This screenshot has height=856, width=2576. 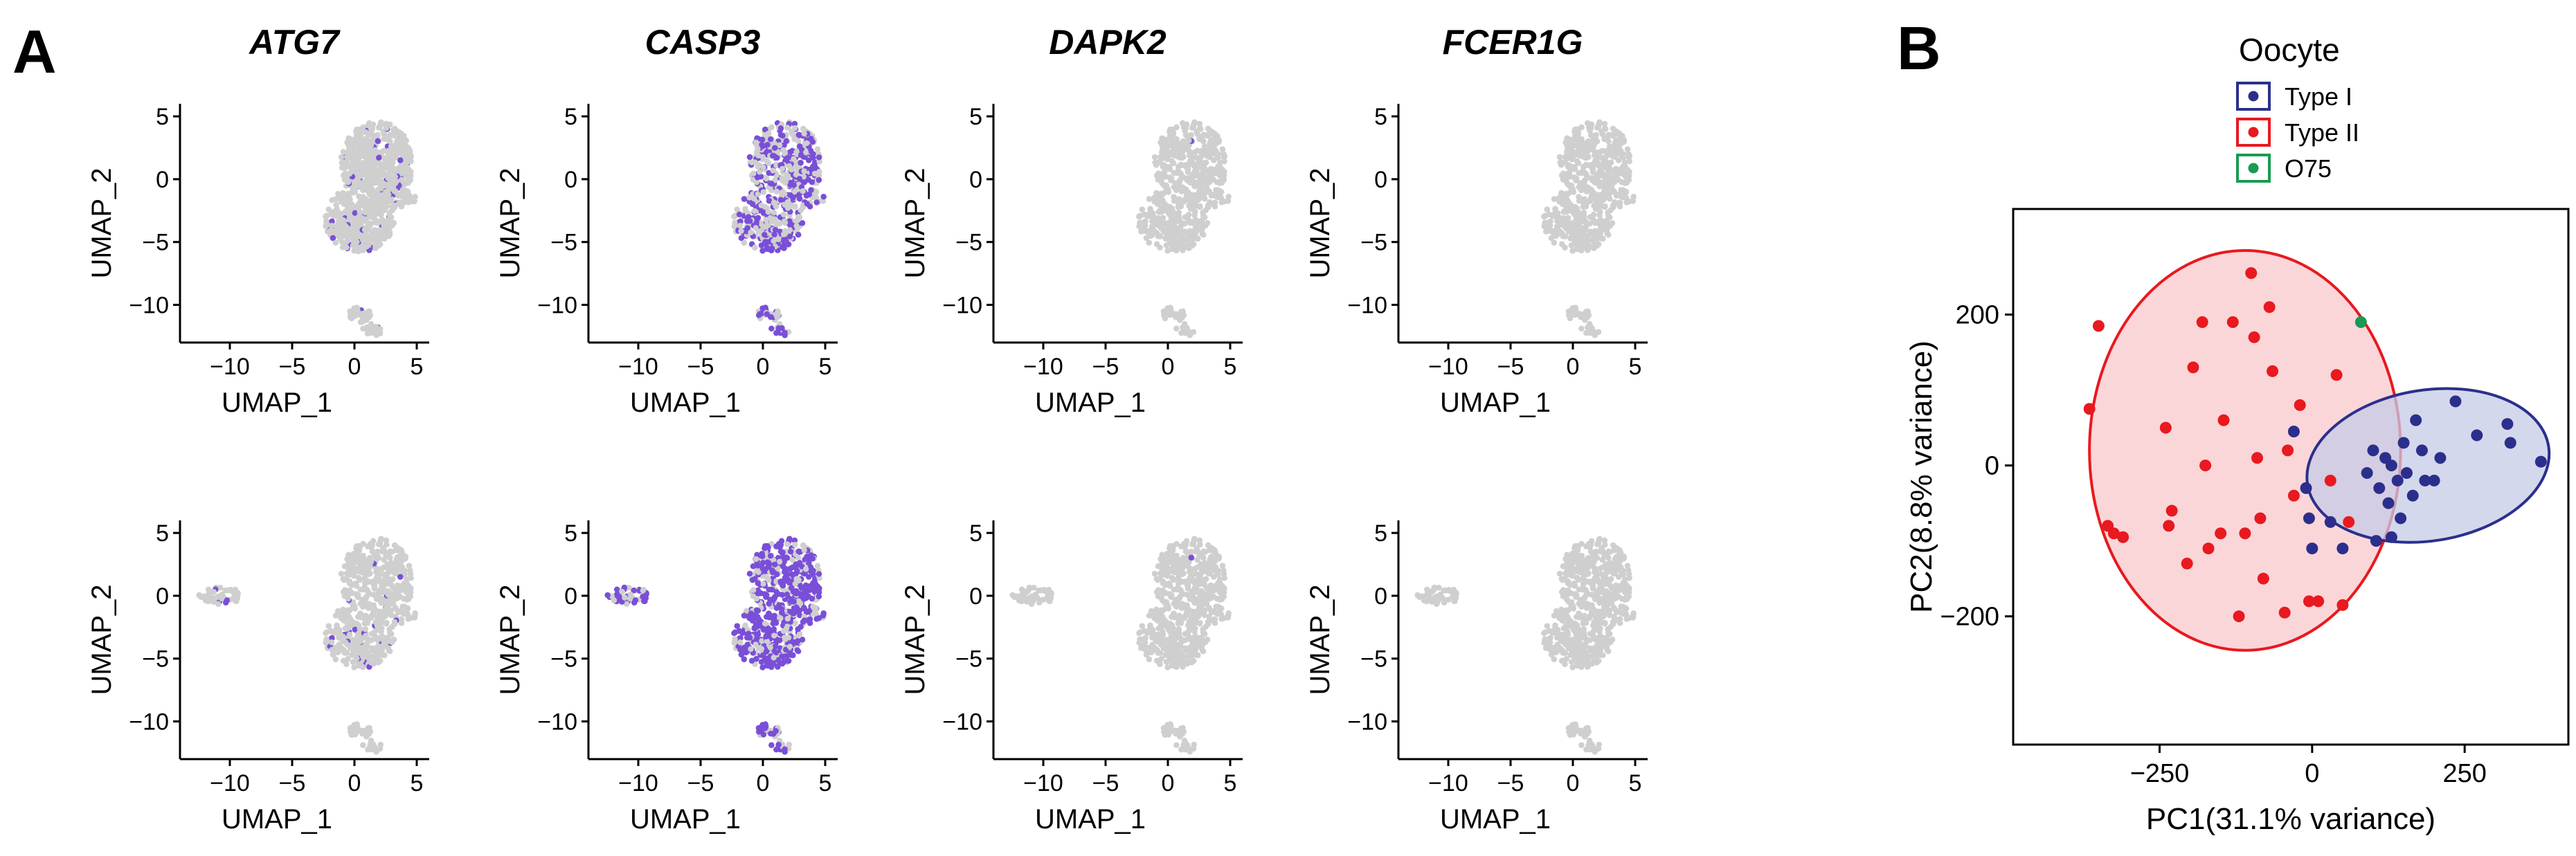 I want to click on y-axis-label: UMAP_2, so click(x=102, y=223).